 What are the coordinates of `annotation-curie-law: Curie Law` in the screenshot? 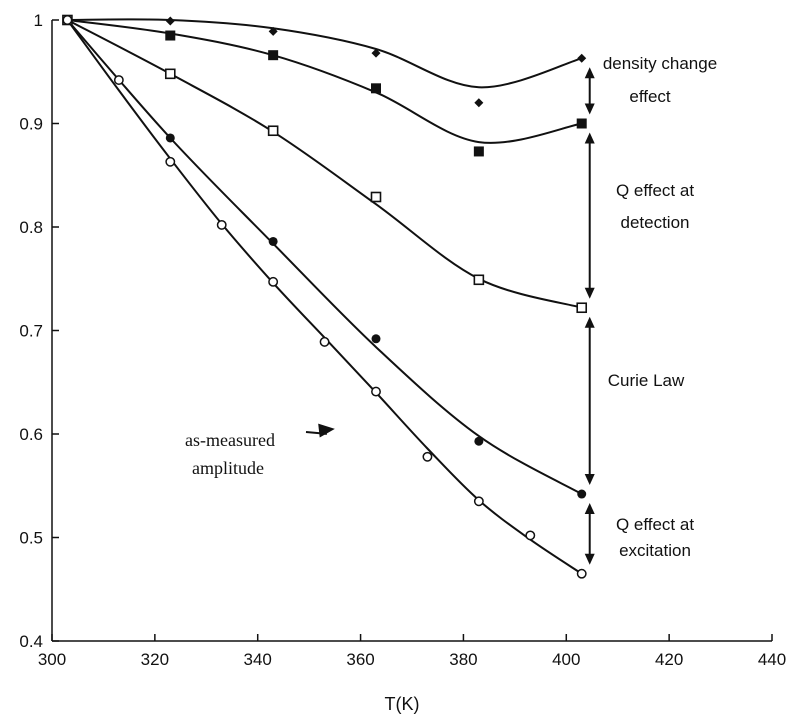 It's located at (646, 380).